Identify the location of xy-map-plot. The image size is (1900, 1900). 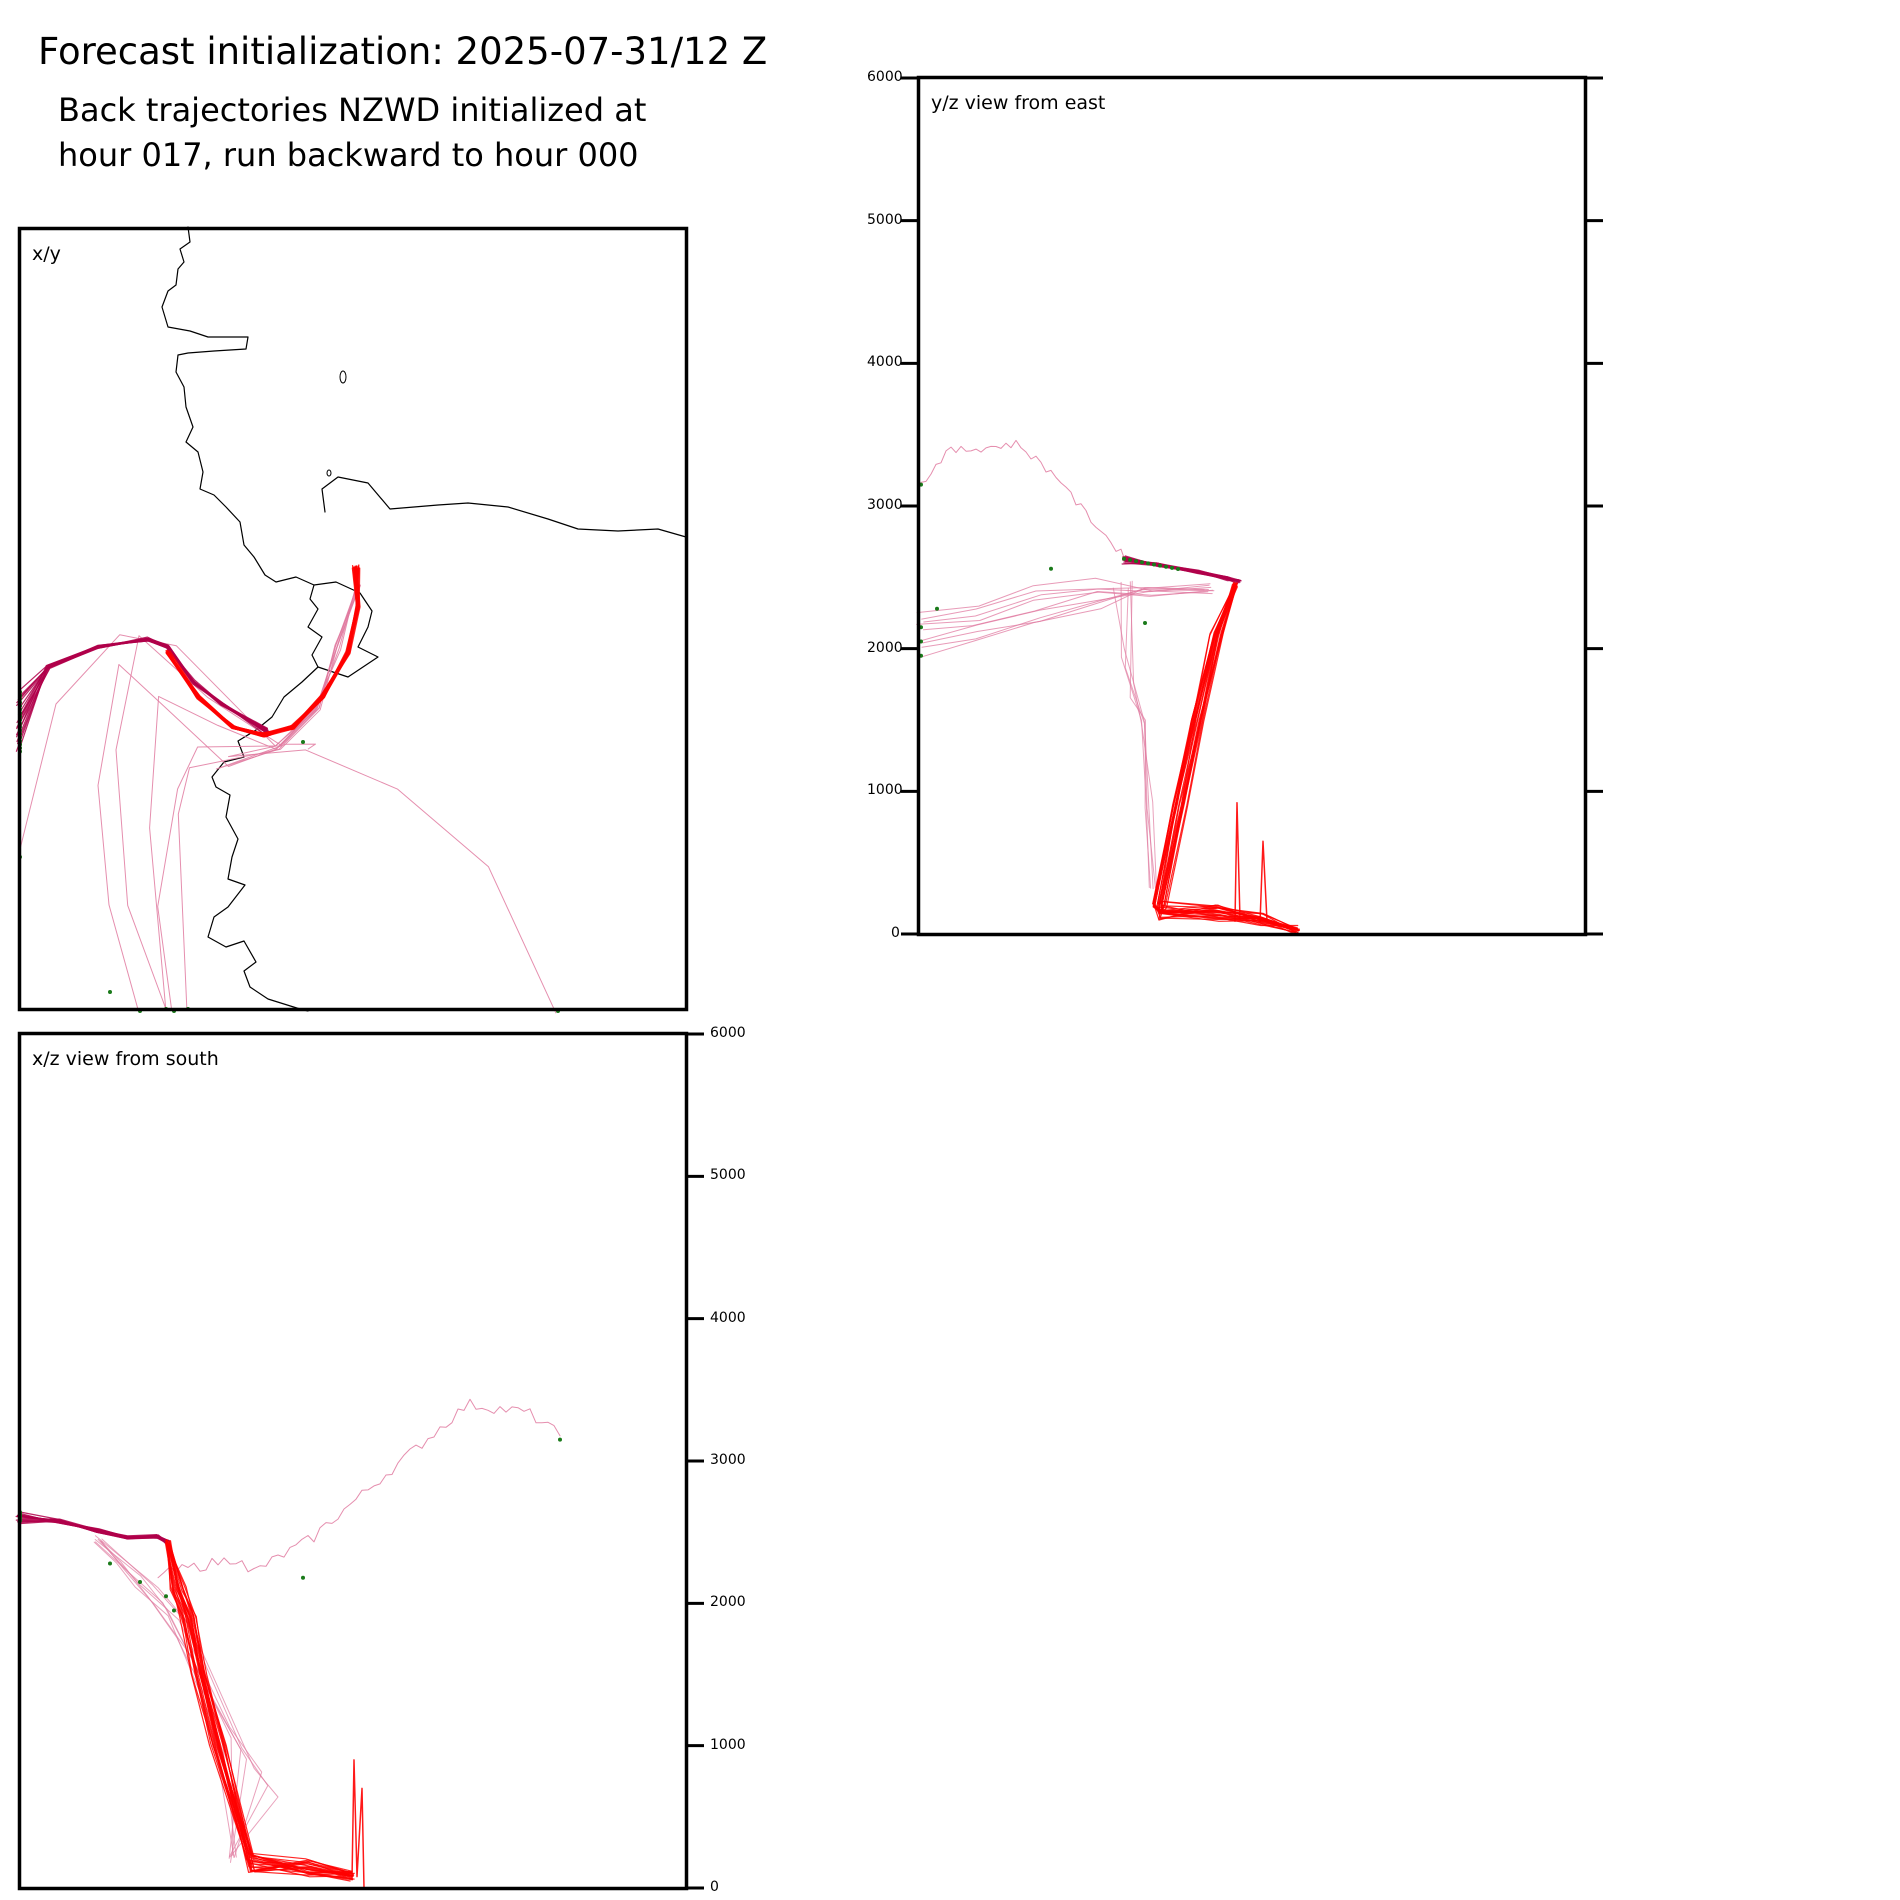
(352, 620).